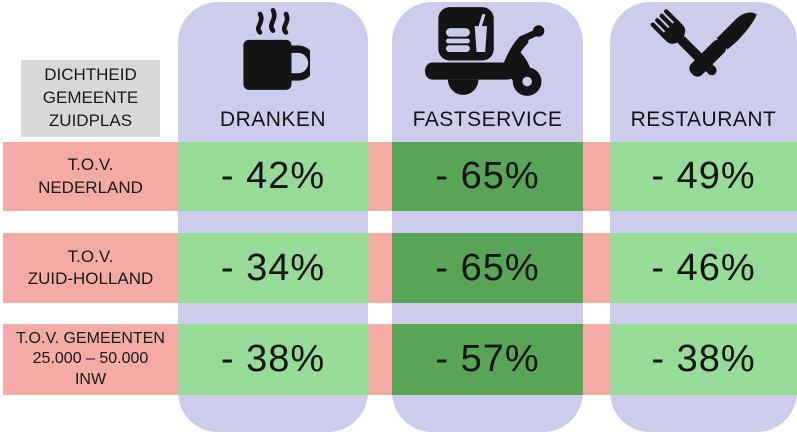 The height and width of the screenshot is (434, 797). I want to click on column-header-fastservice: FASTSERVICE, so click(487, 71).